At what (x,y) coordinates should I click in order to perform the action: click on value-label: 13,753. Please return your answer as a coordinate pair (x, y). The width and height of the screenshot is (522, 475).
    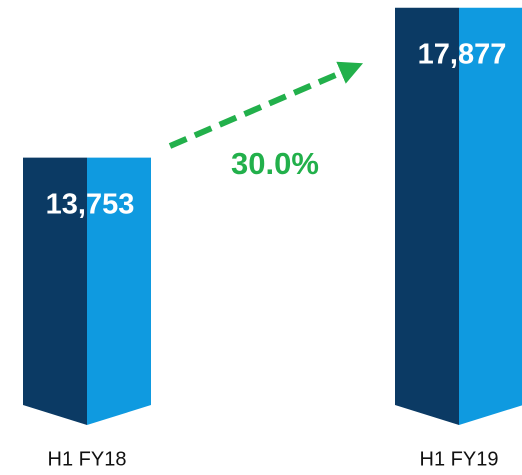
    Looking at the image, I should click on (90, 204).